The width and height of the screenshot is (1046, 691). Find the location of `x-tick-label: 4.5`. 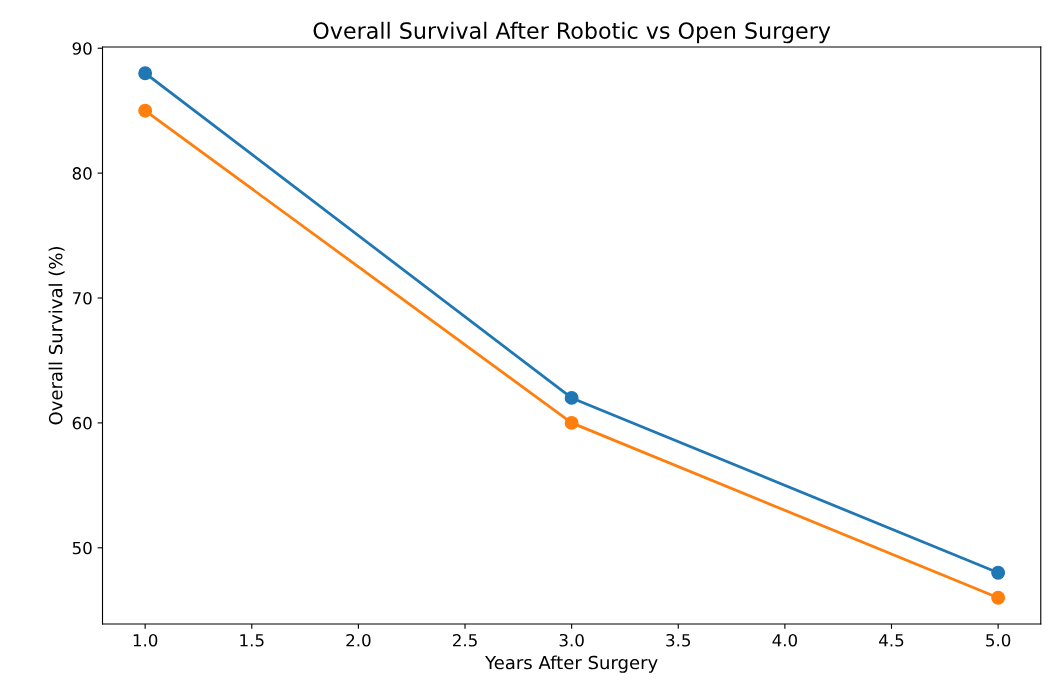

x-tick-label: 4.5 is located at coordinates (891, 640).